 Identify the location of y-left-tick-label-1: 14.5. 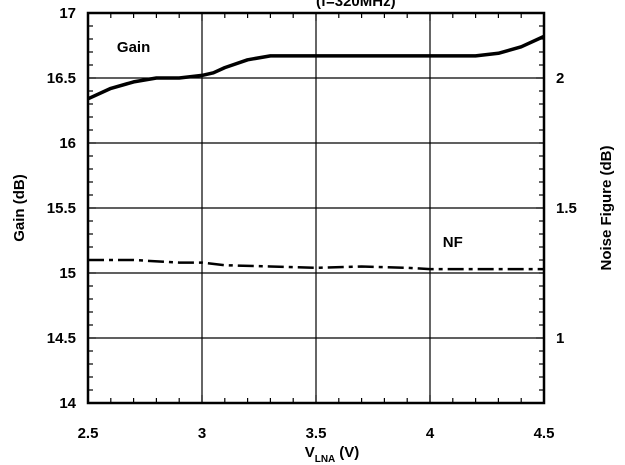
(61, 338).